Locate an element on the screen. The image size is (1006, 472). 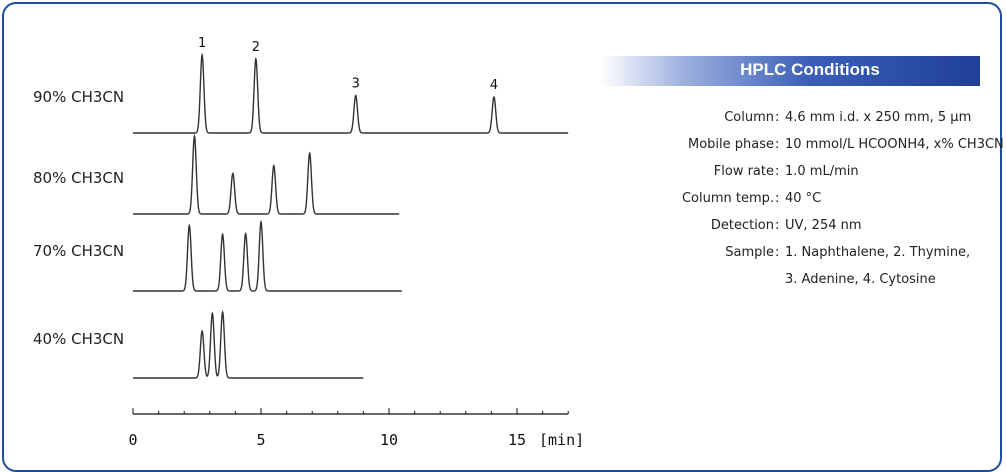
condition-value: 3. Adenine, 4. Cytosine is located at coordinates (860, 279).